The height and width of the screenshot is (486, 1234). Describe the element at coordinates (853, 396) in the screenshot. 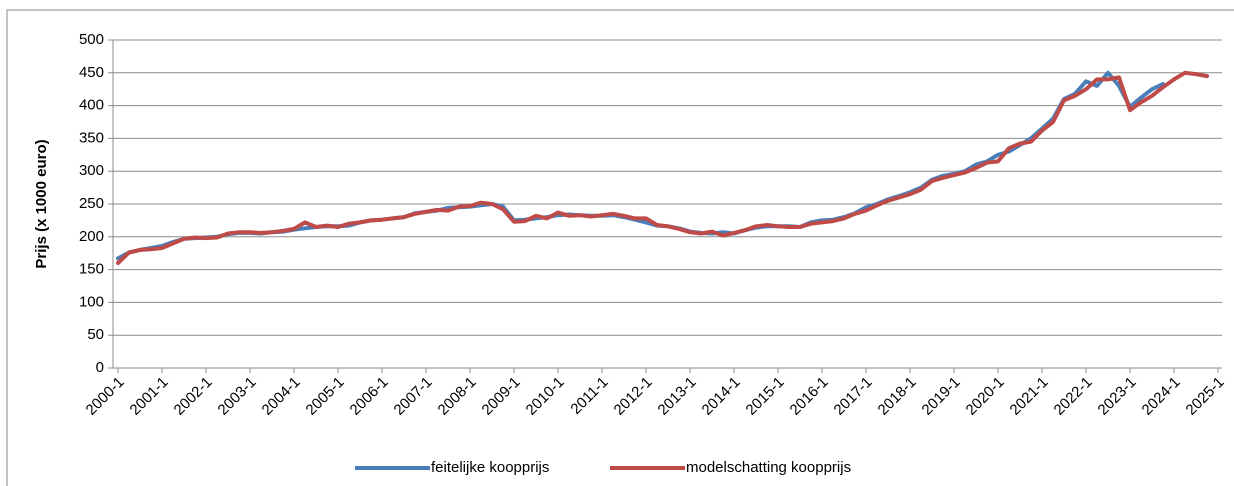

I see `x-tick-label: 2017-1` at that location.